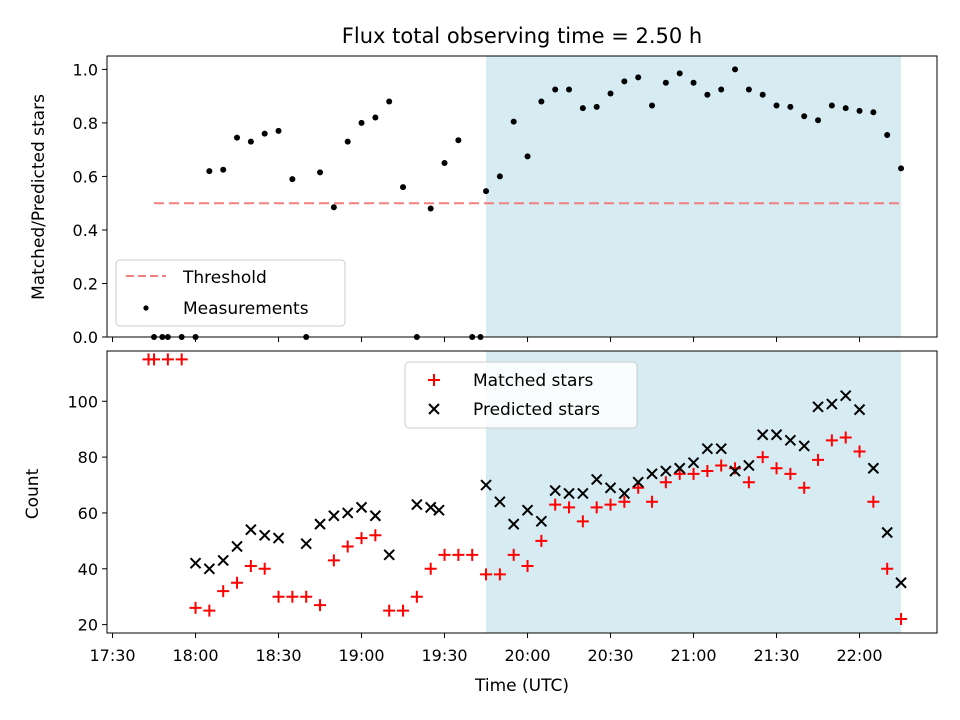 The width and height of the screenshot is (960, 720). I want to click on x-tick-label: 18:30, so click(278, 655).